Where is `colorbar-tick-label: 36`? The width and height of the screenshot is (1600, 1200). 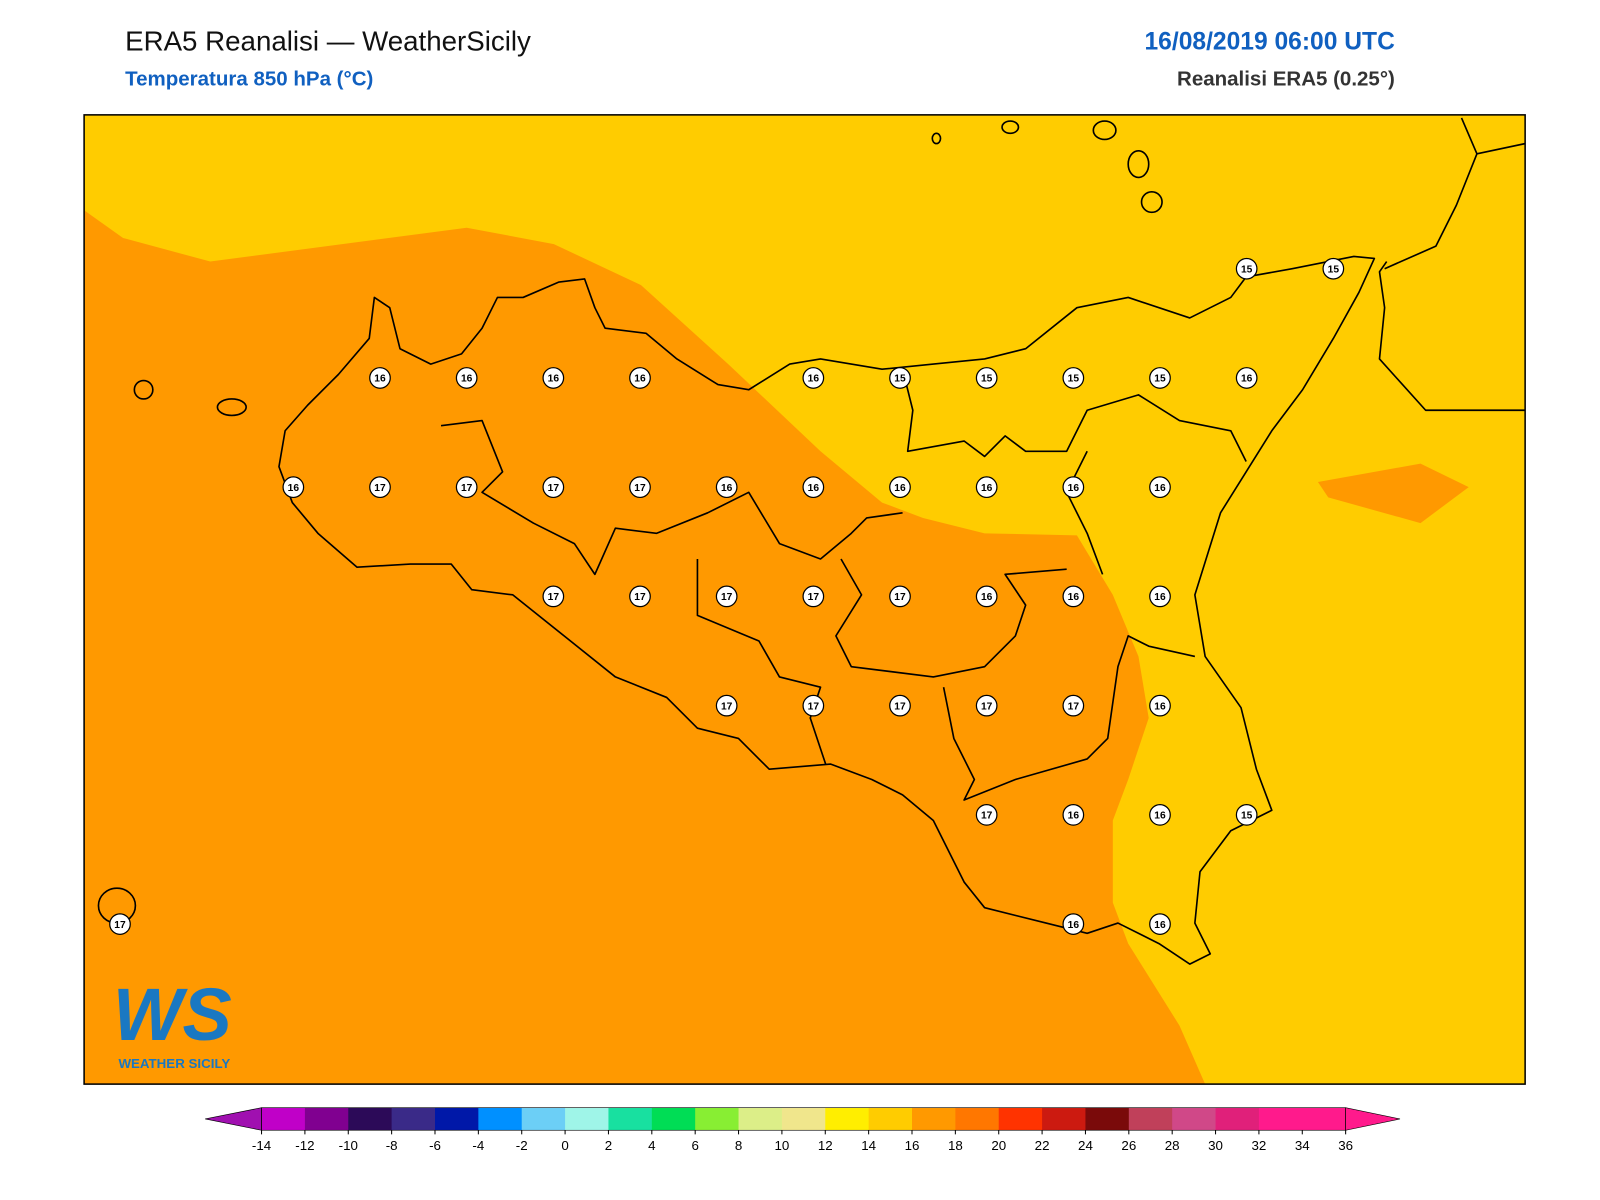
colorbar-tick-label: 36 is located at coordinates (1345, 1145).